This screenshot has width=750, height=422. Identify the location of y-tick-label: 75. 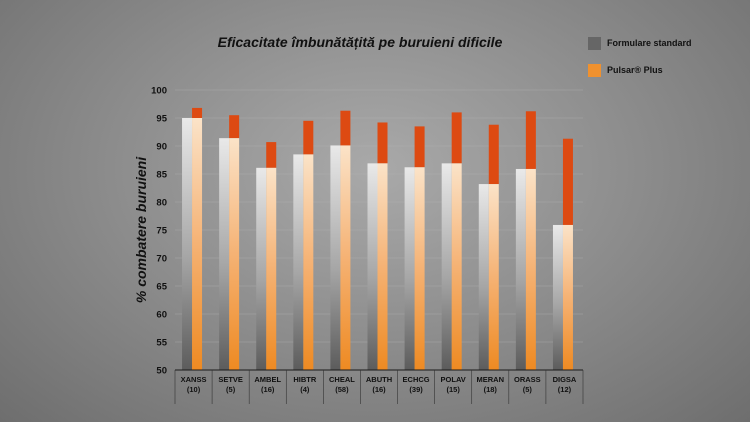
(161, 231).